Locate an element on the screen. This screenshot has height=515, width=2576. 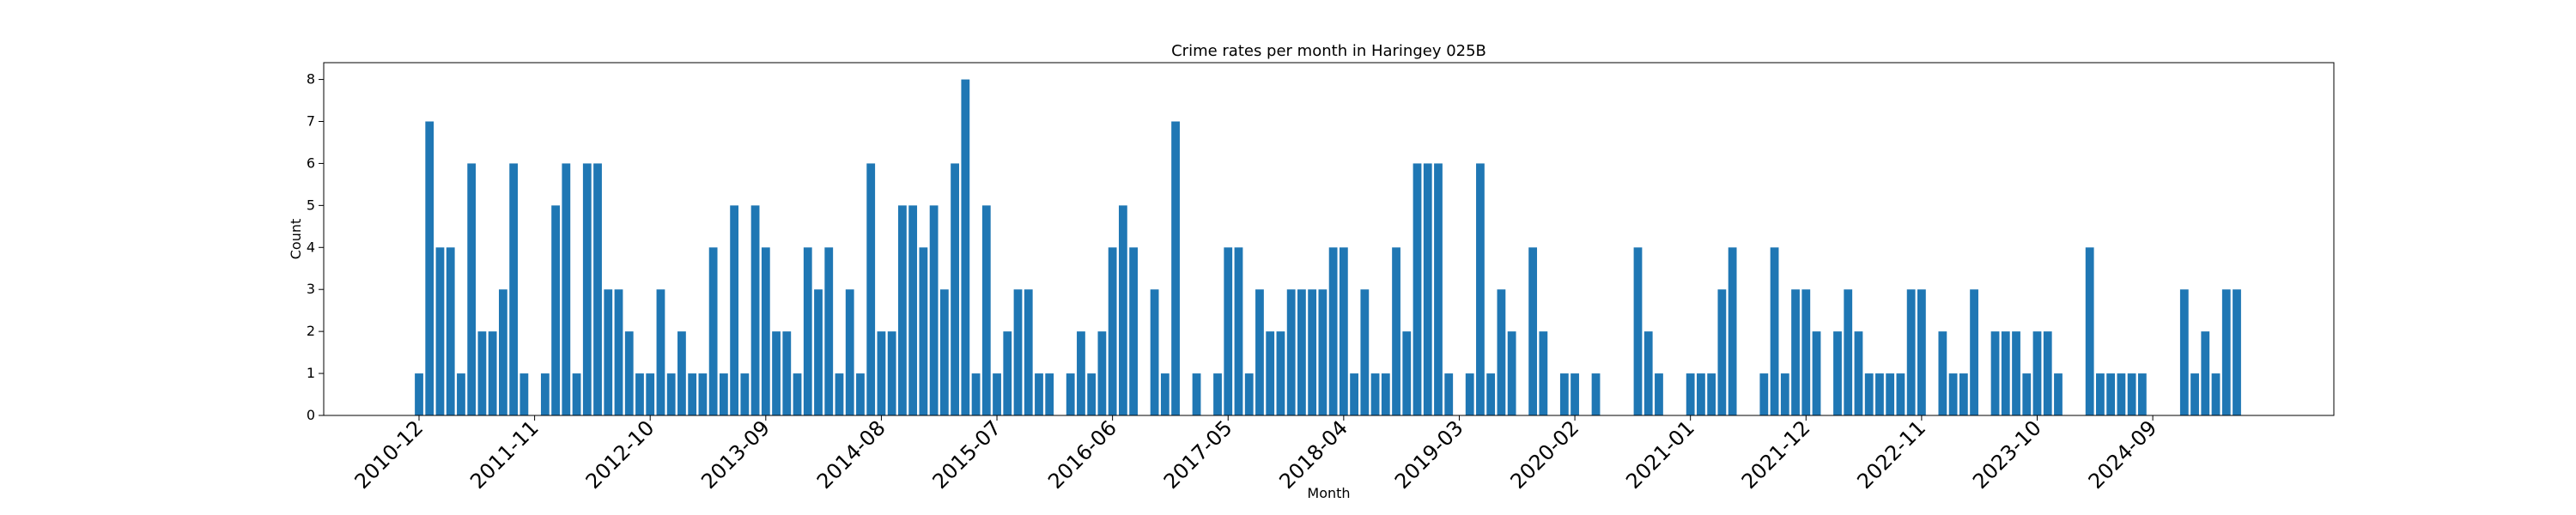
x-tick-label: 2012-10 is located at coordinates (620, 454).